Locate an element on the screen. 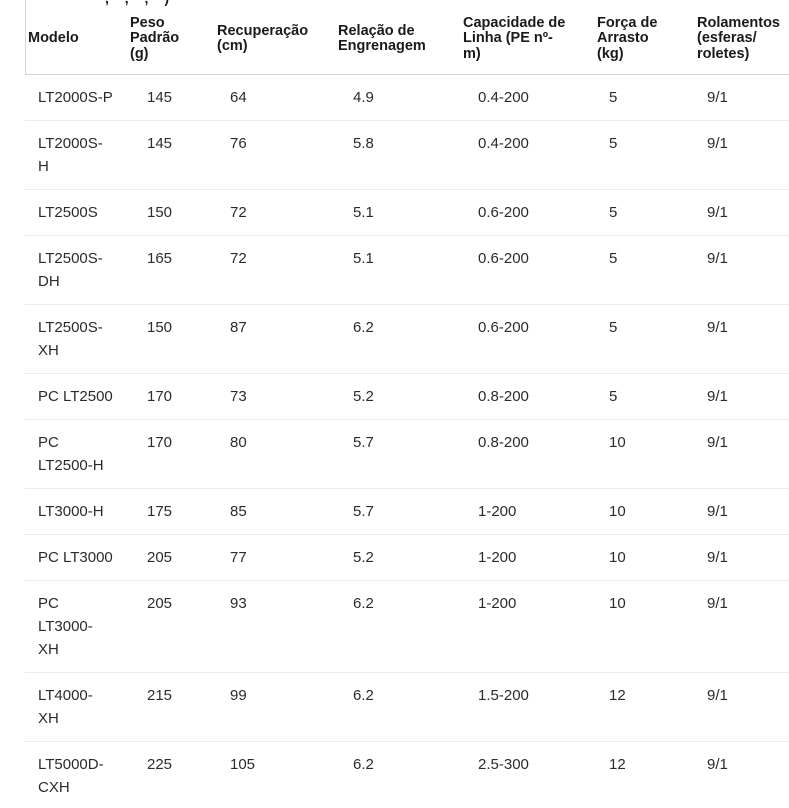 Image resolution: width=789 pixels, height=808 pixels. table-row: LT4000- XH 215 99 6.2 1.5-200 12 9/1 is located at coordinates (407, 707).